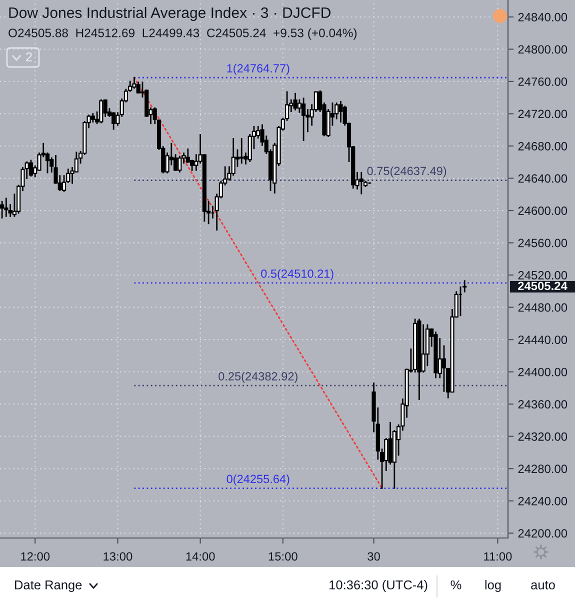  Describe the element at coordinates (543, 585) in the screenshot. I see `text: auto` at that location.